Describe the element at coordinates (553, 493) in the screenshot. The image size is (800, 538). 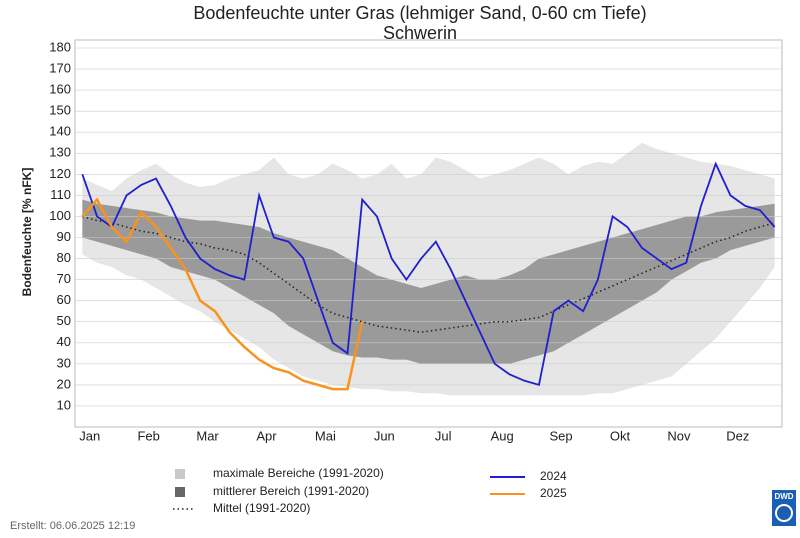
I see `legend-label: 2025` at that location.